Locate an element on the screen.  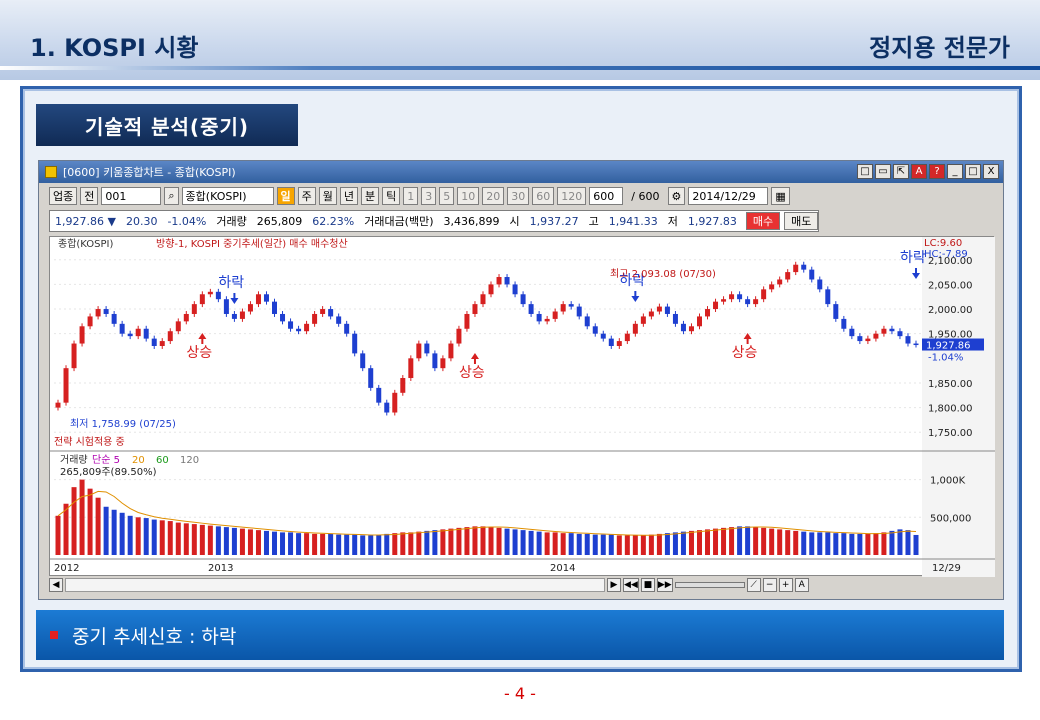
maximize-button: □ is located at coordinates (973, 171).